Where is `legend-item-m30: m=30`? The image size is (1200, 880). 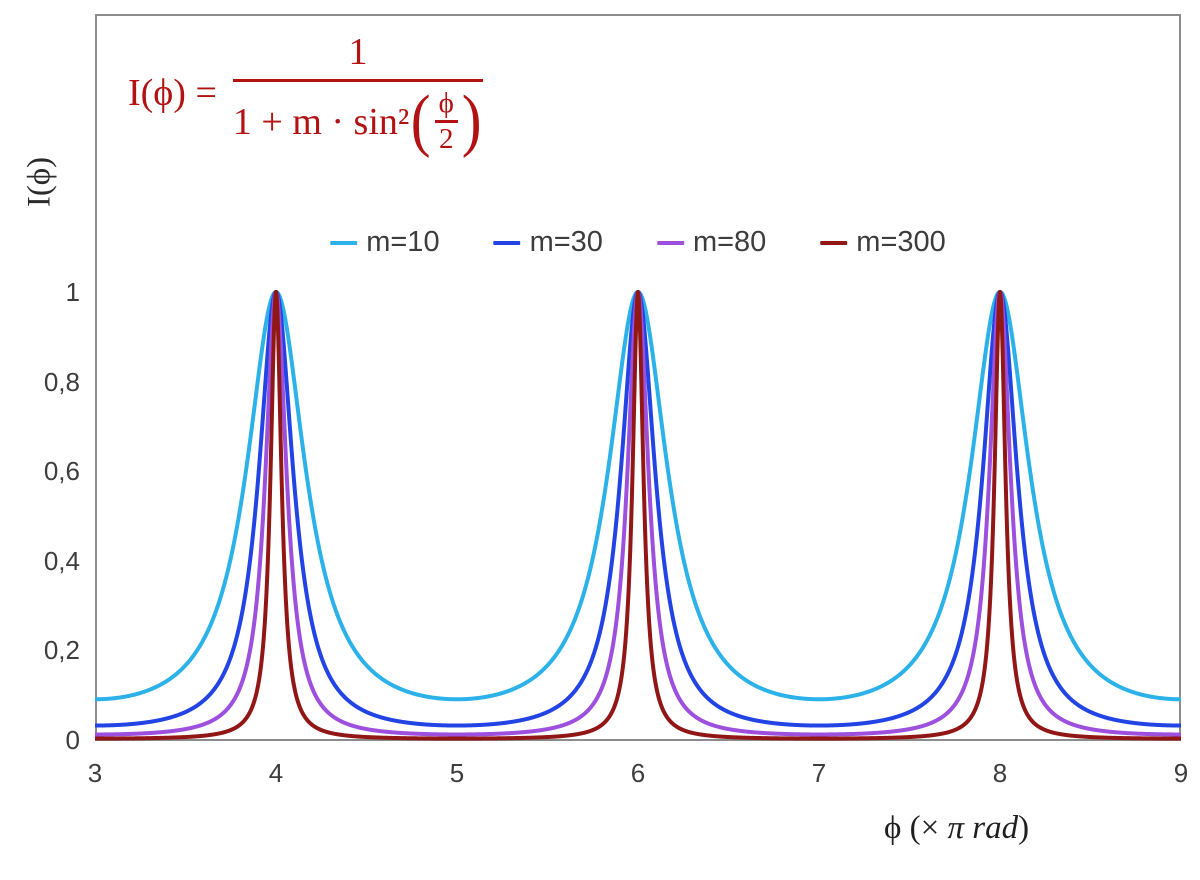
legend-item-m30: m=30 is located at coordinates (548, 242).